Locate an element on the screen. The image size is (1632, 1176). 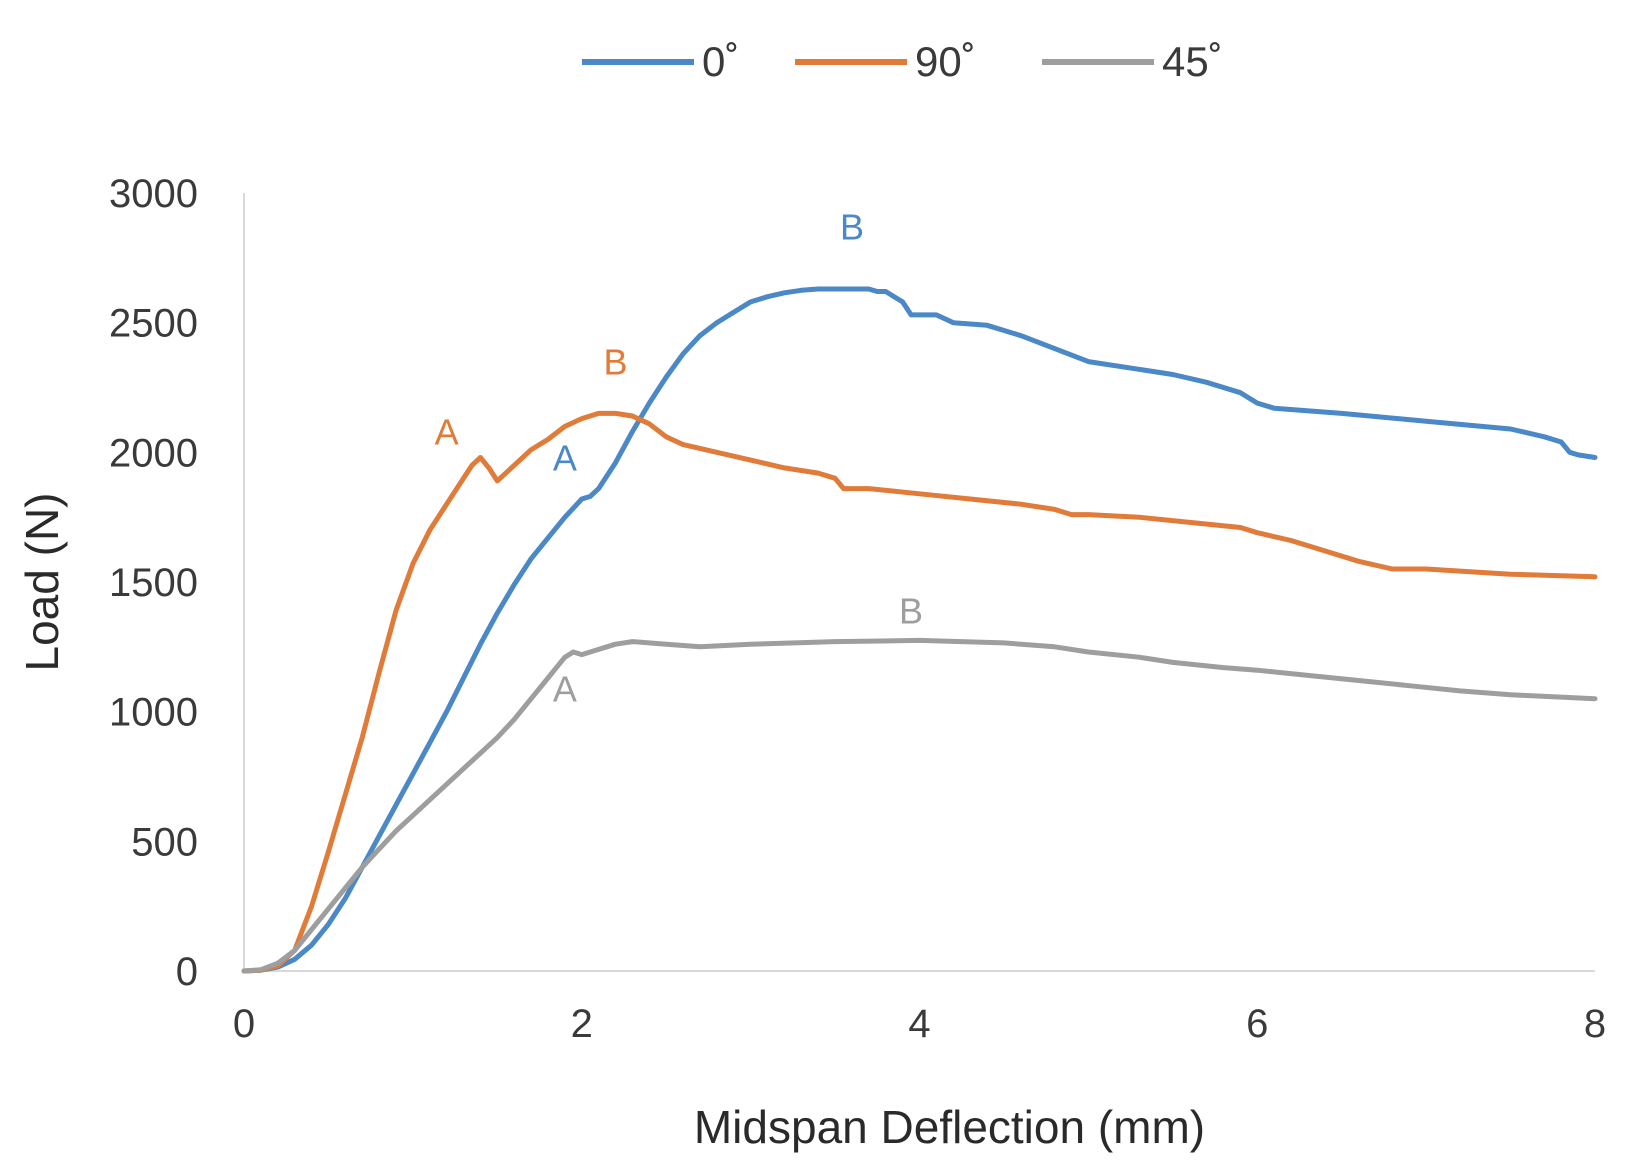
x-tick-label: 6 is located at coordinates (1257, 1024).